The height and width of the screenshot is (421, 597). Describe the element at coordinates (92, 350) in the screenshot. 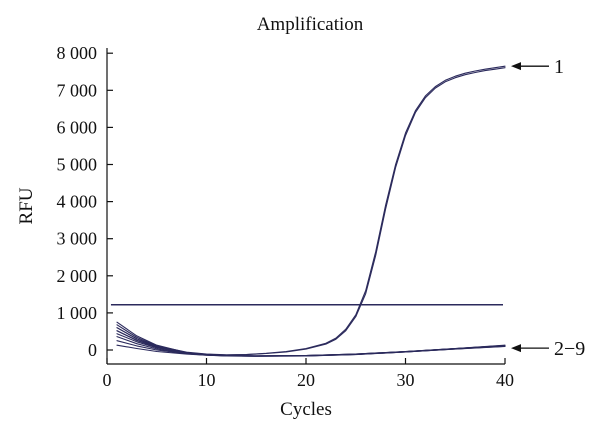

I see `y-tick-label: 0` at that location.